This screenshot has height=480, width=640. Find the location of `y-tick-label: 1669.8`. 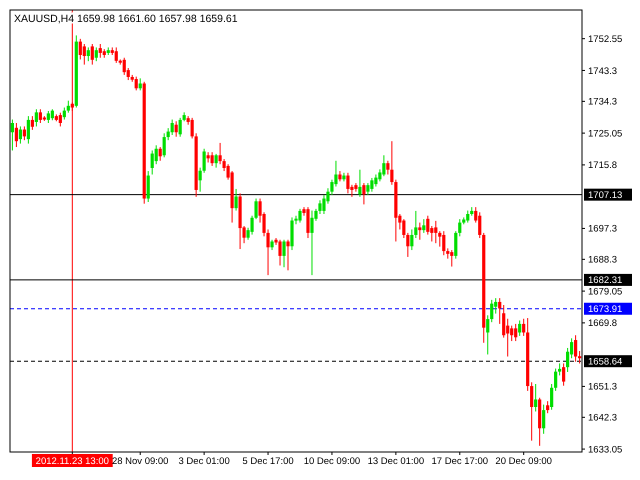

y-tick-label: 1669.8 is located at coordinates (603, 324).